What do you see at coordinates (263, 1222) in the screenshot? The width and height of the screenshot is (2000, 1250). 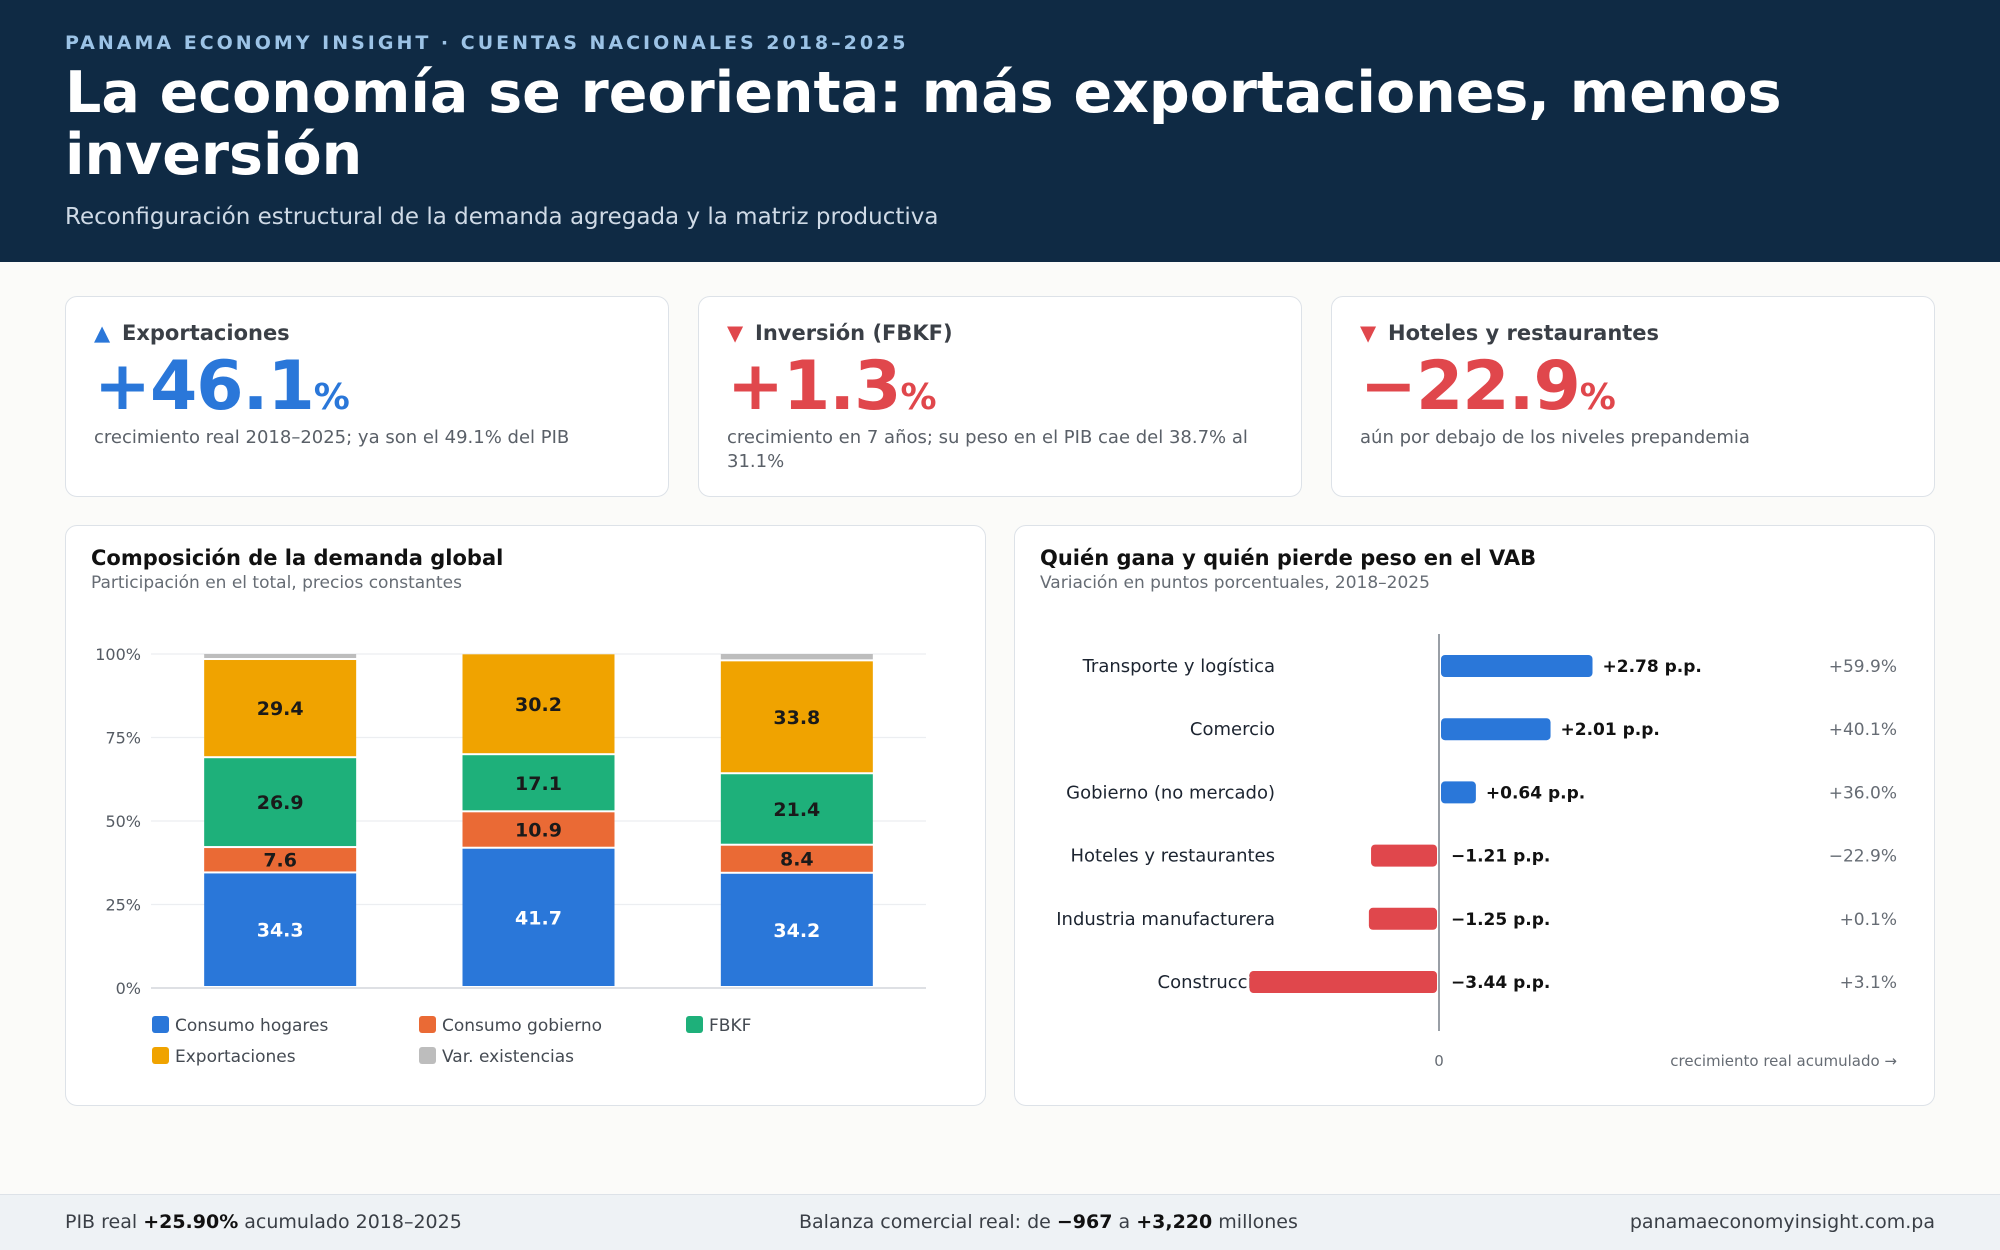 I see `footer-gdp: PIB real +25.90% acumulado 2018–2025` at bounding box center [263, 1222].